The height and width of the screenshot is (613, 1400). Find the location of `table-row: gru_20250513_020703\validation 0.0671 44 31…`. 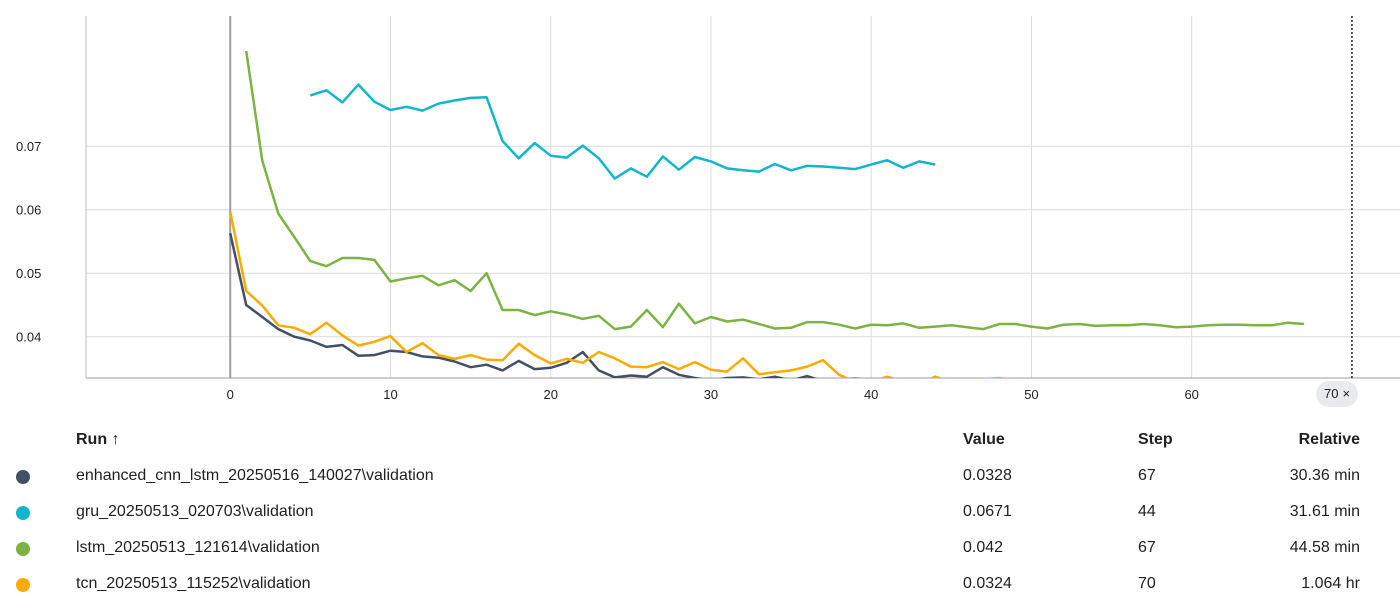

table-row: gru_20250513_020703\validation 0.0671 44 31… is located at coordinates (700, 512).